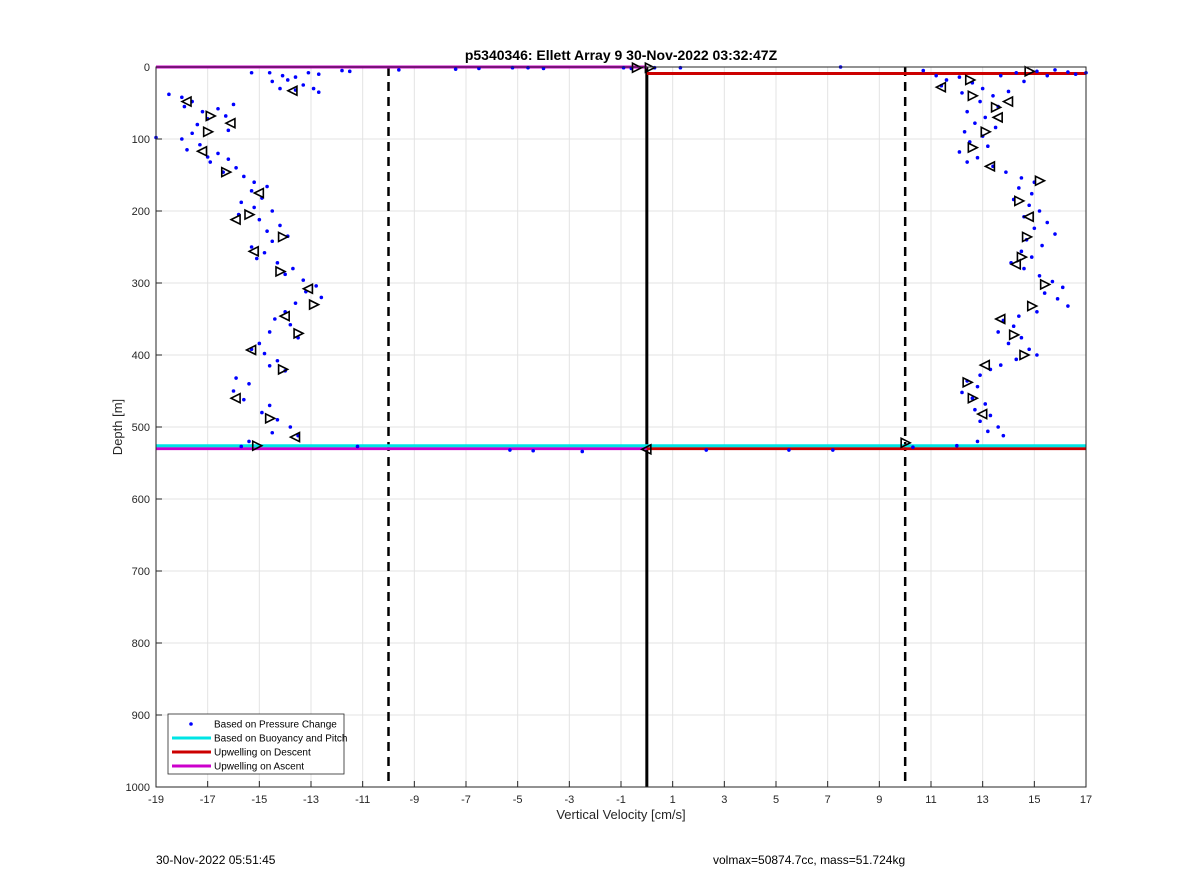 Image resolution: width=1200 pixels, height=885 pixels. Describe the element at coordinates (141, 644) in the screenshot. I see `y-tick-label: 800` at that location.